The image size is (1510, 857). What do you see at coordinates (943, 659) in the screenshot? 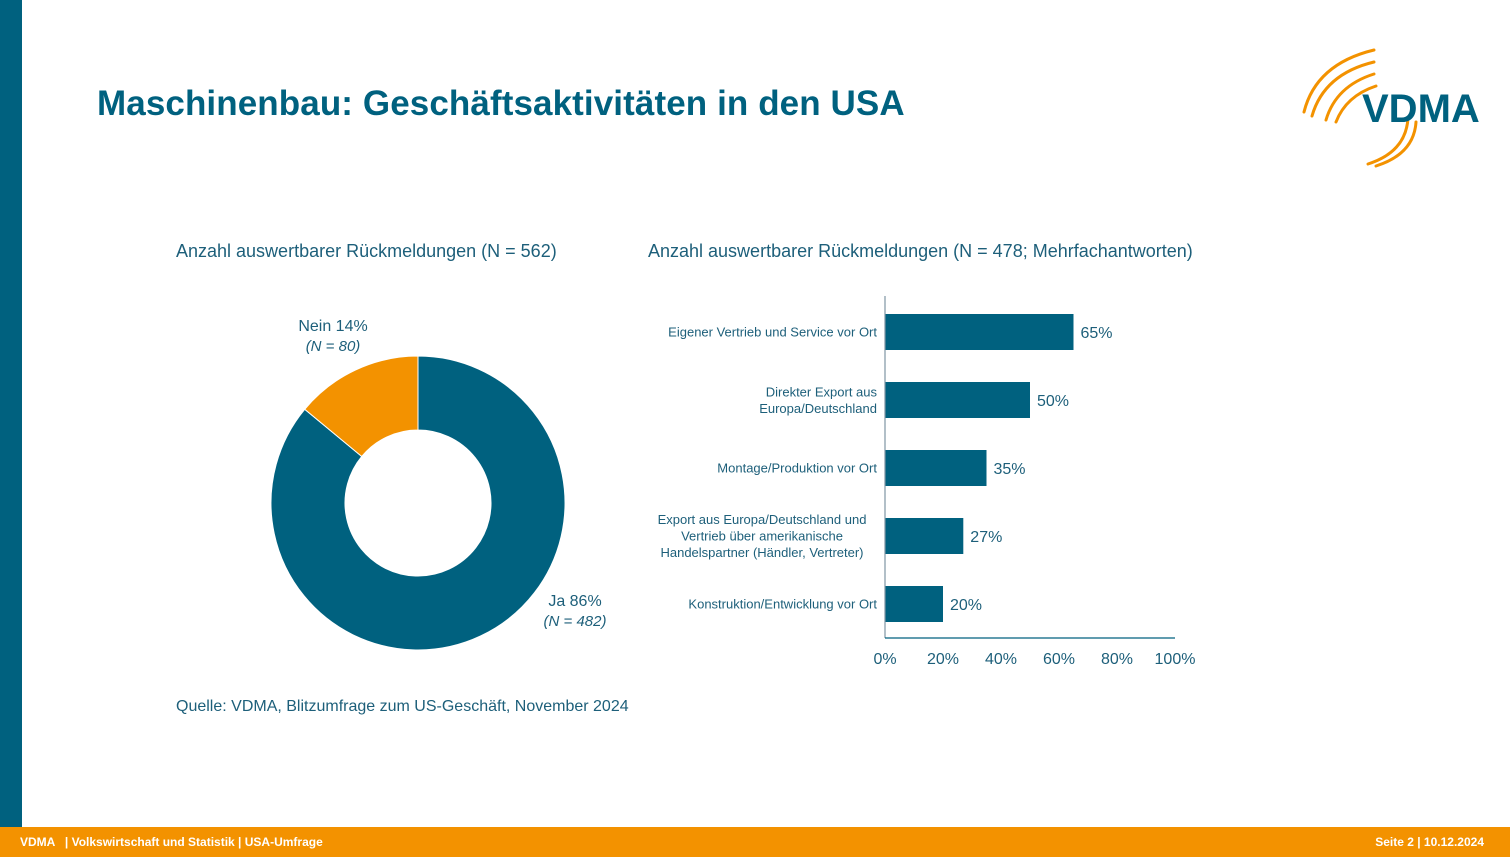
I see `x-tick-label: 20%` at bounding box center [943, 659].